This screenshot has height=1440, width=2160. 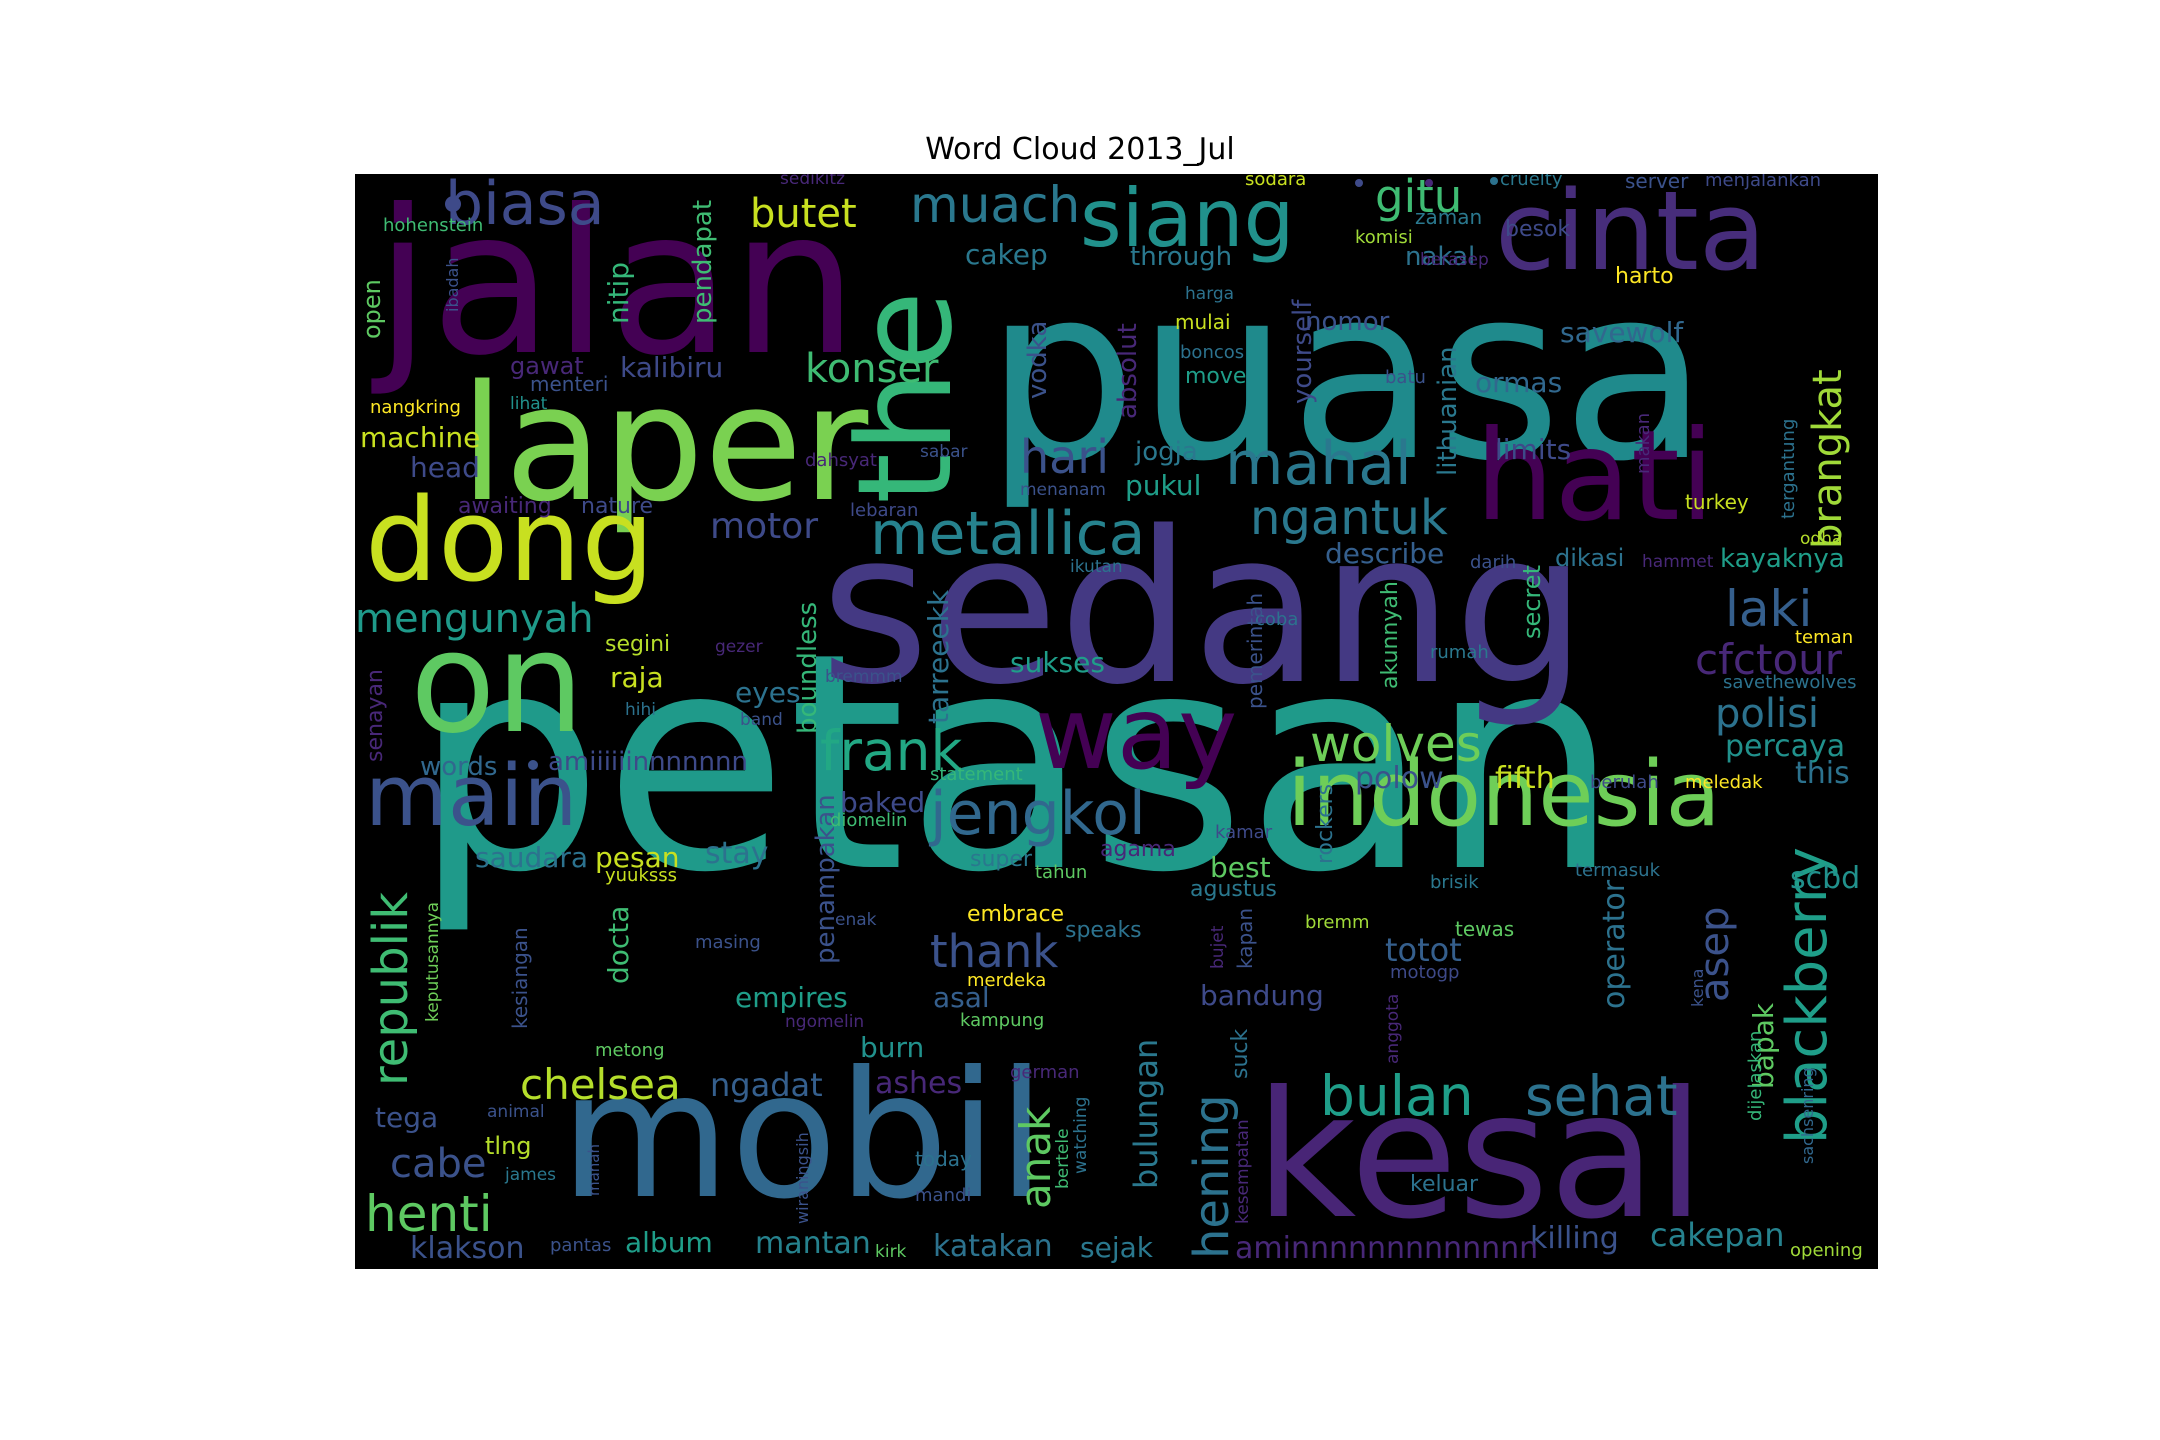 I want to click on word-tlng: tlng, so click(x=508, y=1146).